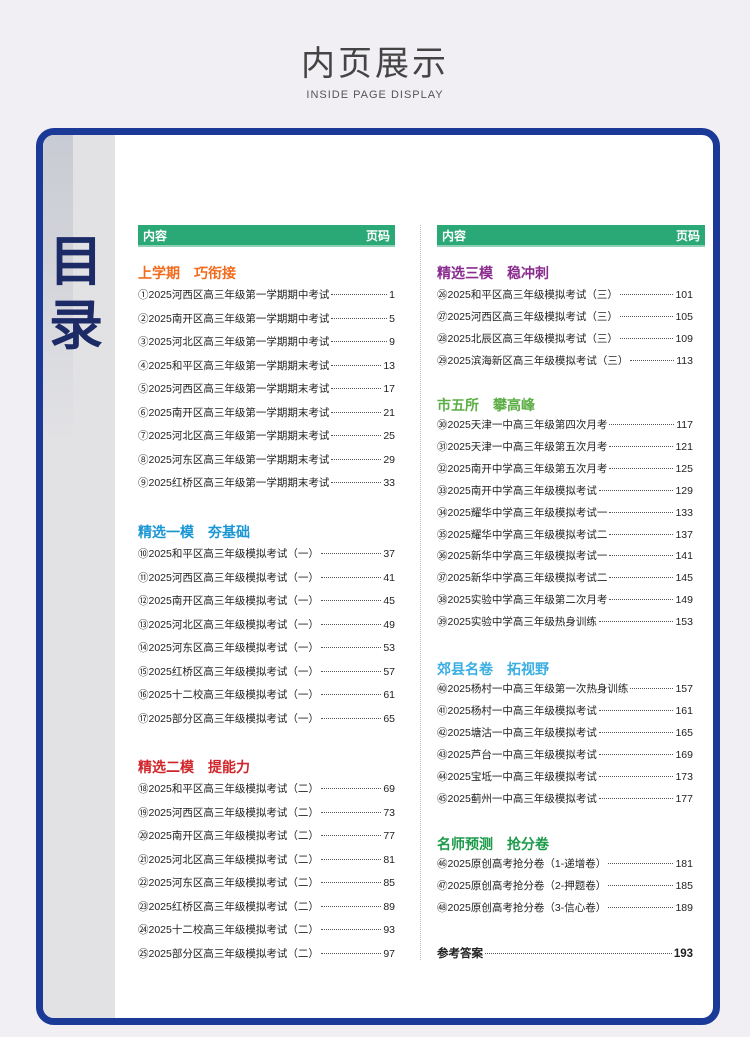 Image resolution: width=750 pixels, height=1037 pixels. I want to click on toc-item: ㉕2025部分区高三年级模拟考试（二） 97, so click(266, 953).